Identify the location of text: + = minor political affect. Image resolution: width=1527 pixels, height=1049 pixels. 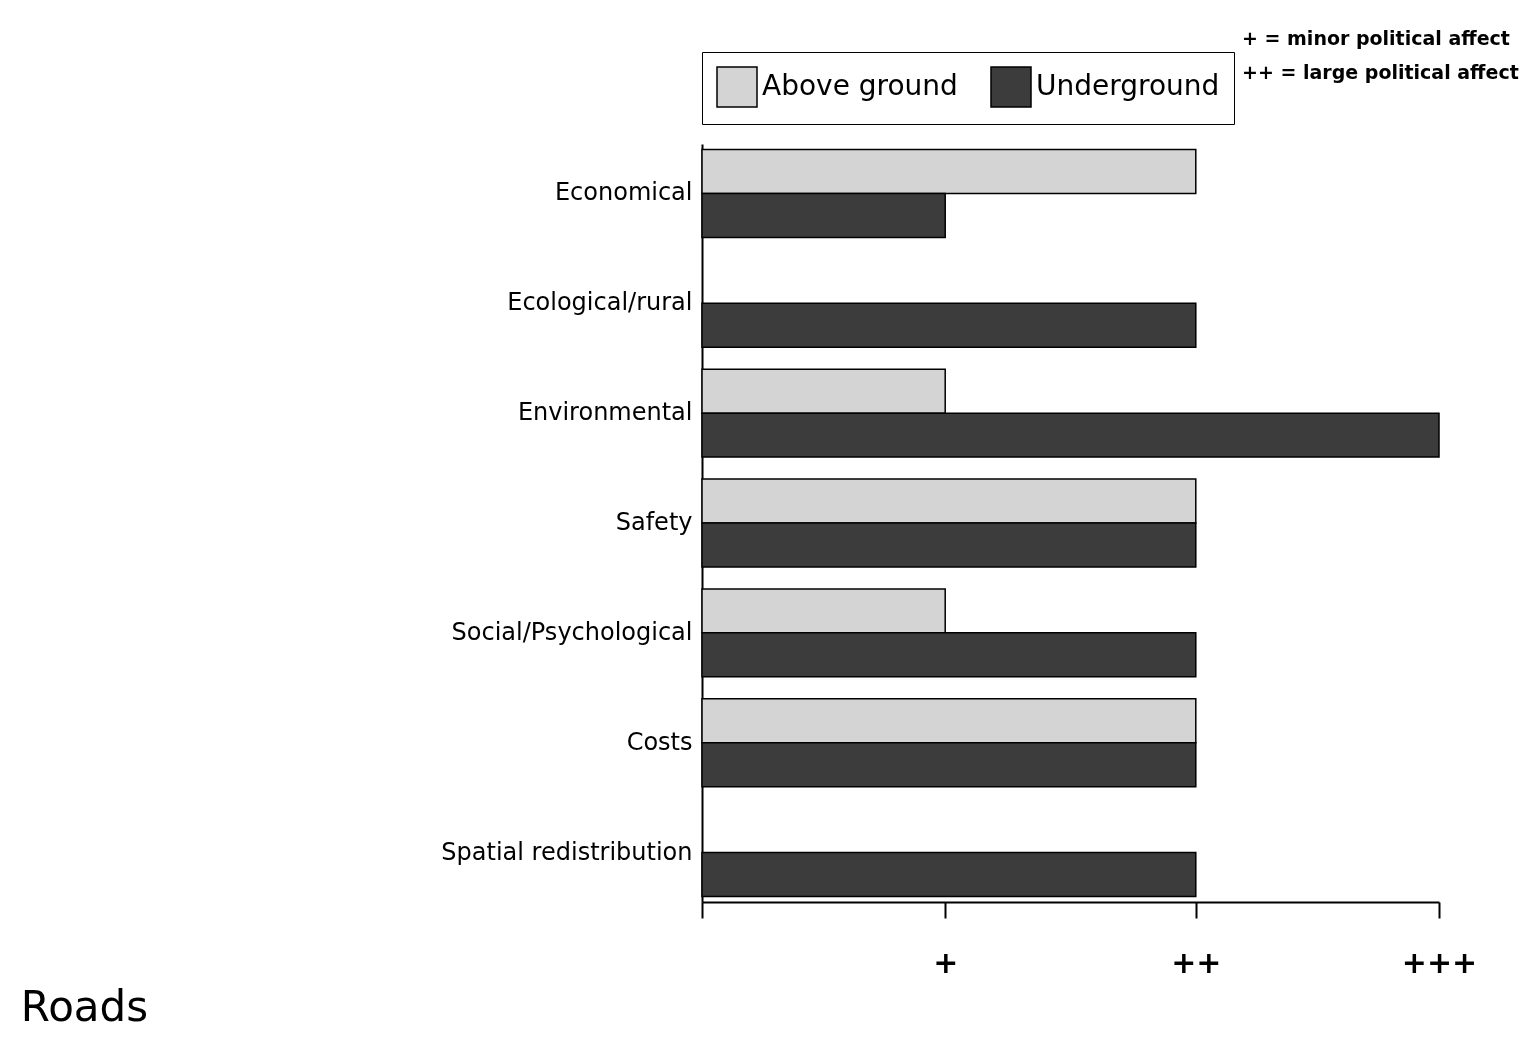
(1376, 38).